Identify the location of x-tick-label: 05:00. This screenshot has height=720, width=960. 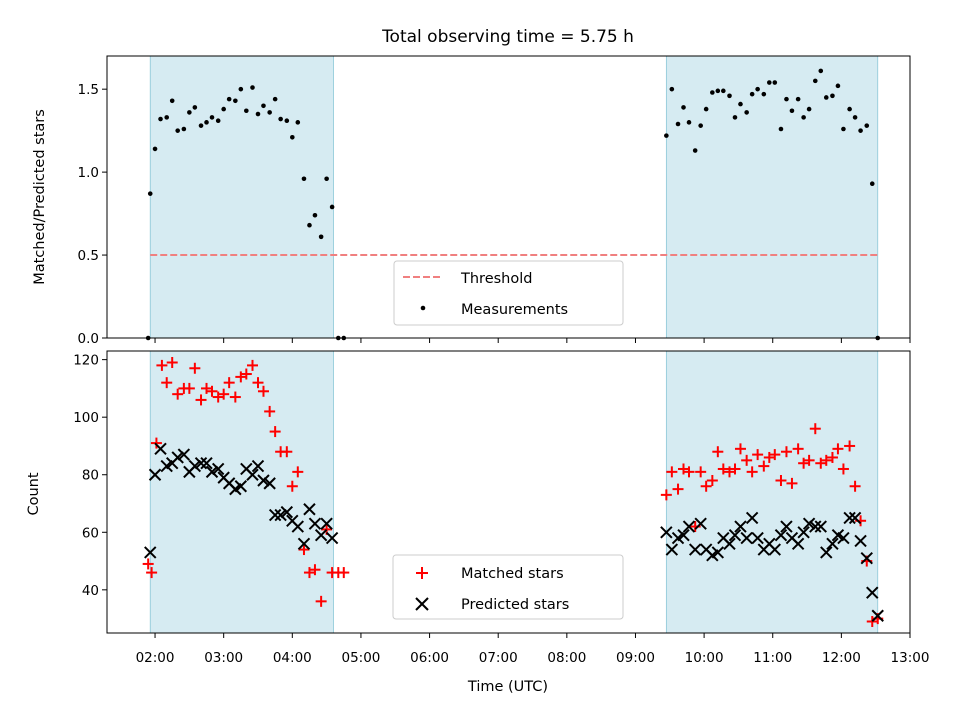
(360, 658).